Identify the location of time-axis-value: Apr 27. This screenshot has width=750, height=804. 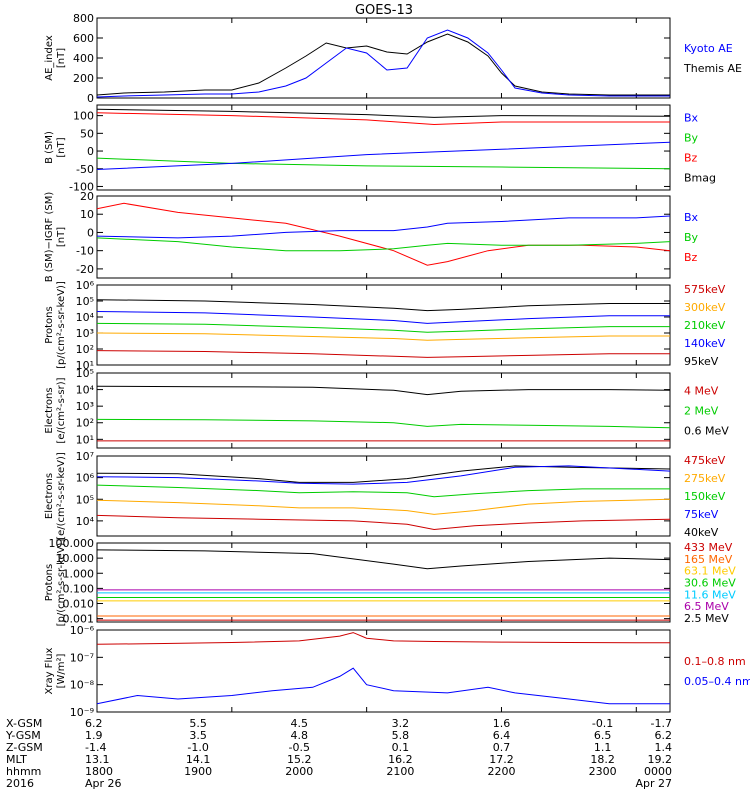
(653, 783).